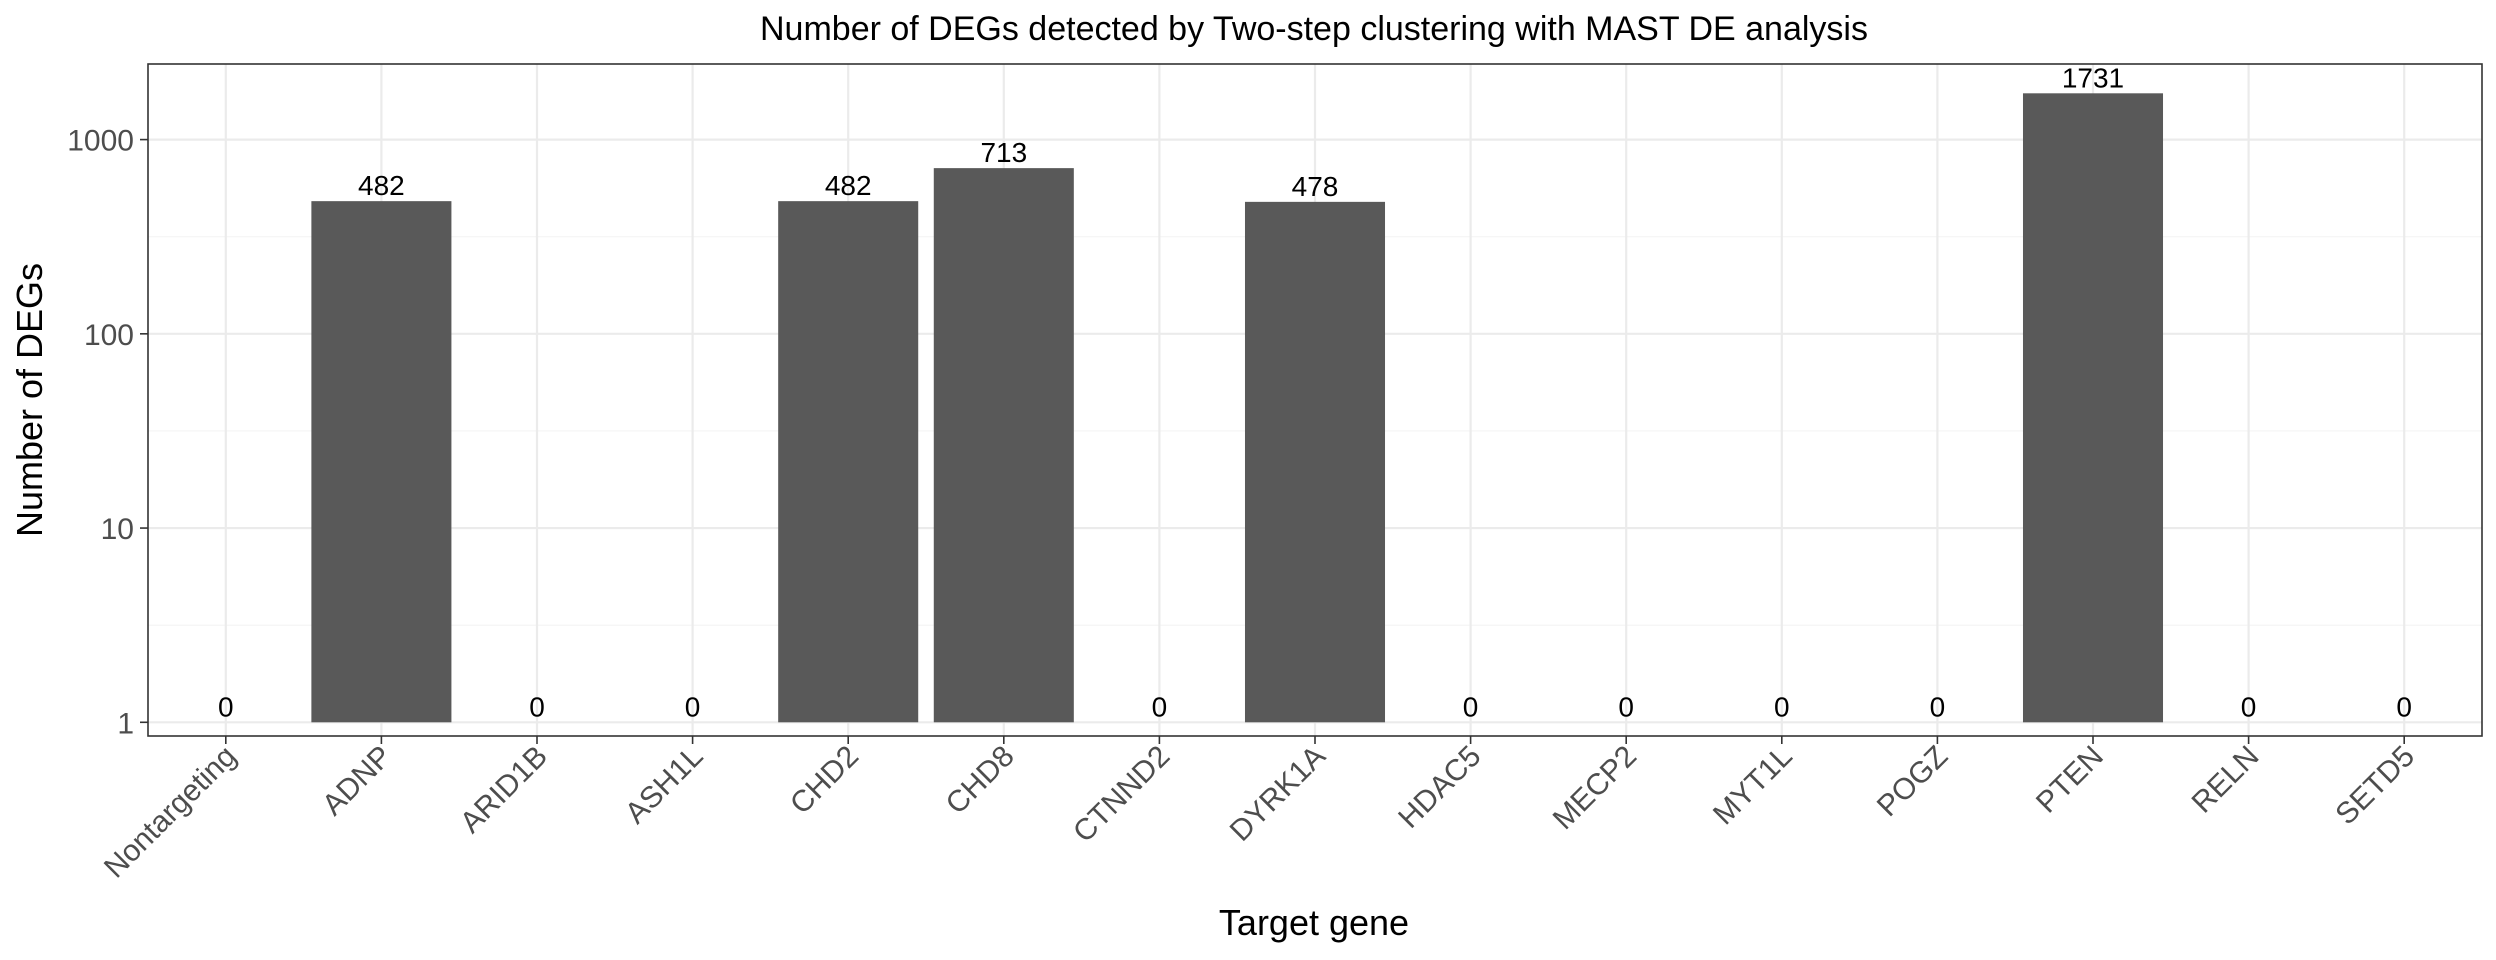  What do you see at coordinates (980, 780) in the screenshot?
I see `x-tick-label: CHD8` at bounding box center [980, 780].